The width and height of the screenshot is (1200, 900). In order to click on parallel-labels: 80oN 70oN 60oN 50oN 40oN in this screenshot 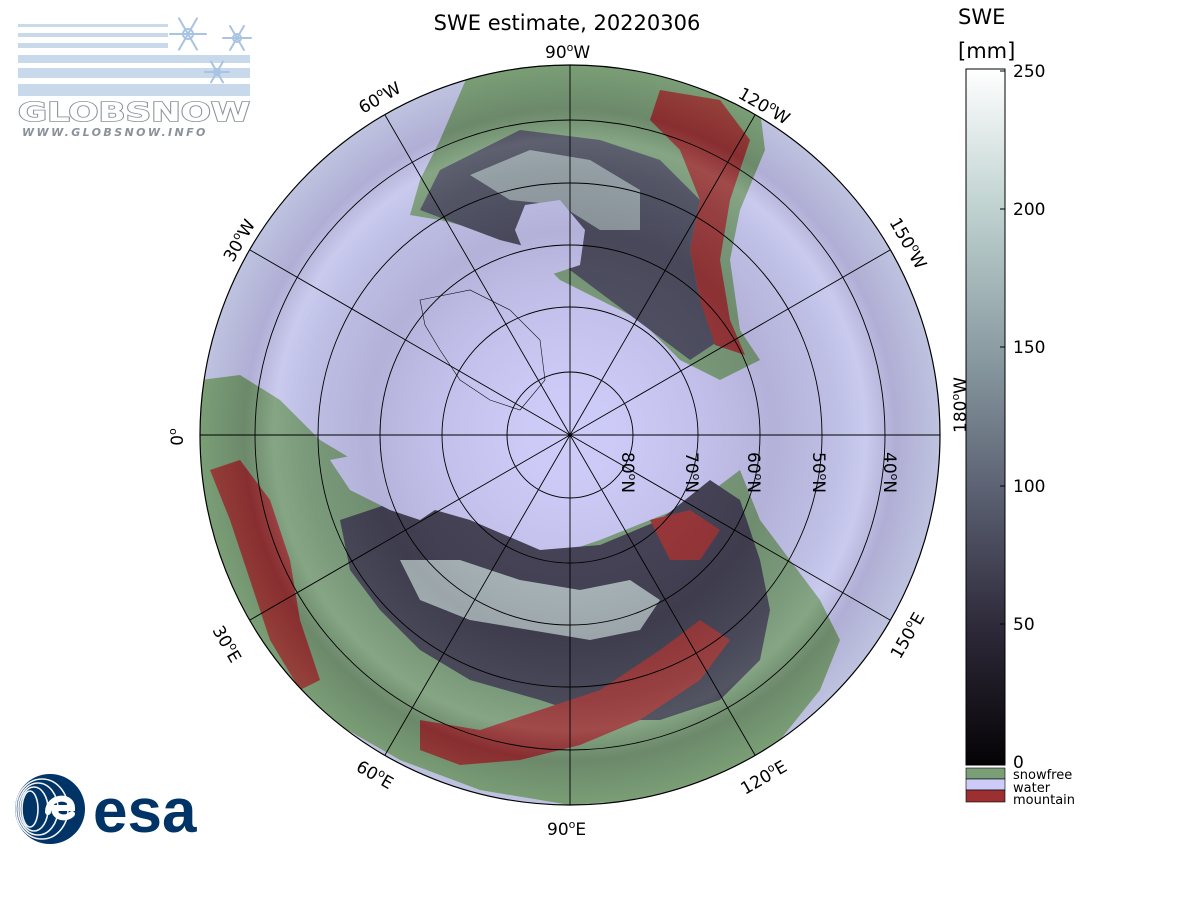, I will do `click(759, 472)`.